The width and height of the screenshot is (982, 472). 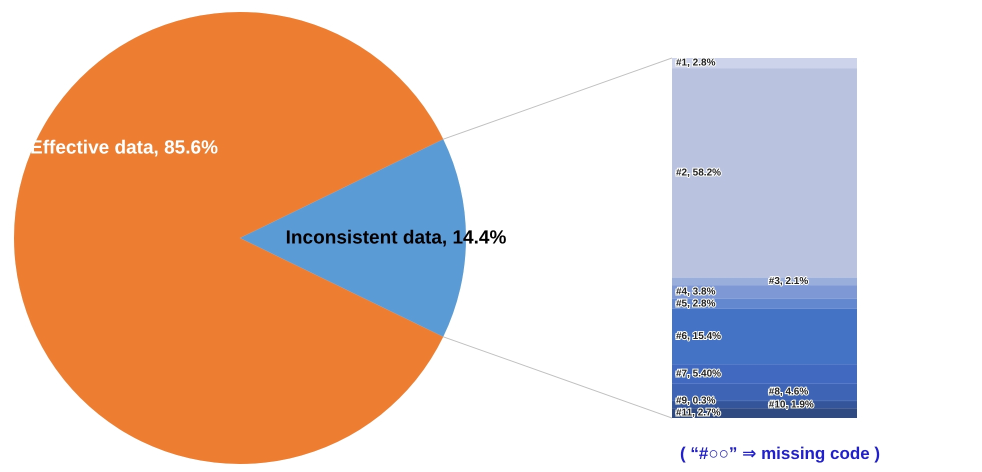 I want to click on data-label: 3.8%, so click(x=704, y=292).